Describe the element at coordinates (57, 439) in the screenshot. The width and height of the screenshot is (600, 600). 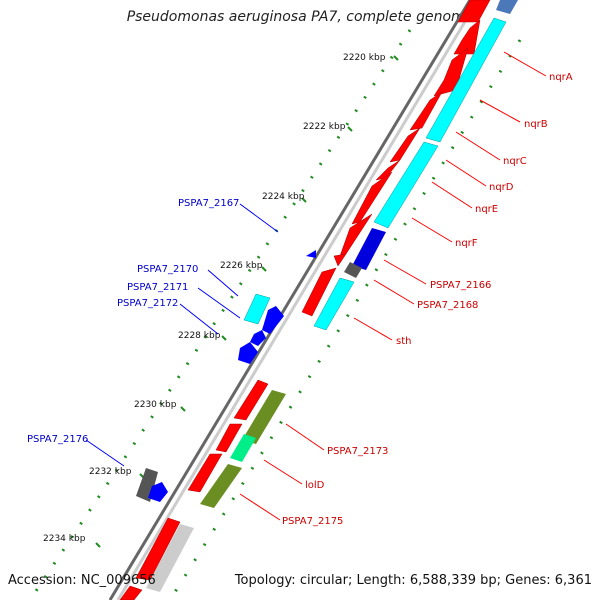
I see `gene-label: PSPA7_2176` at that location.